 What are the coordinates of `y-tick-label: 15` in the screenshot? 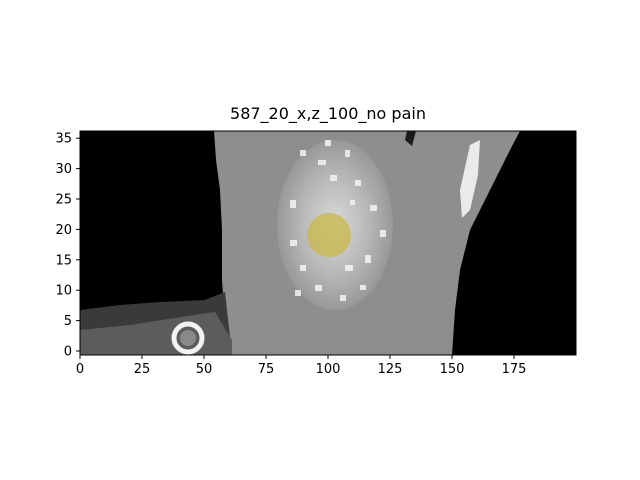 It's located at (63, 260).